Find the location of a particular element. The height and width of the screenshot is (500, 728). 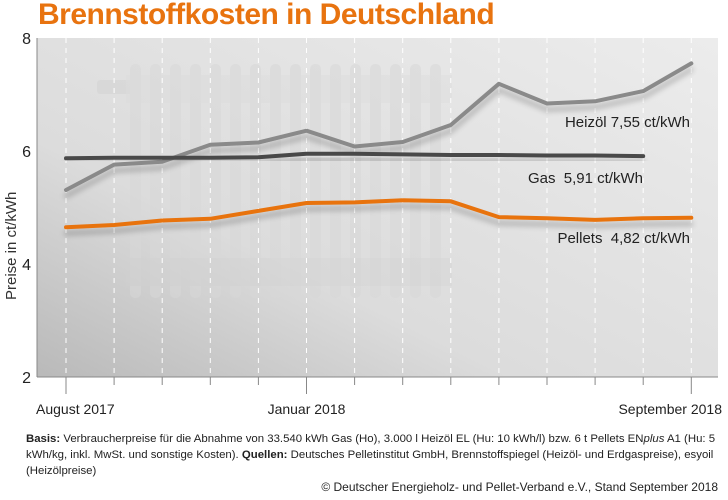

radiator-bottom-bar is located at coordinates (289, 272).